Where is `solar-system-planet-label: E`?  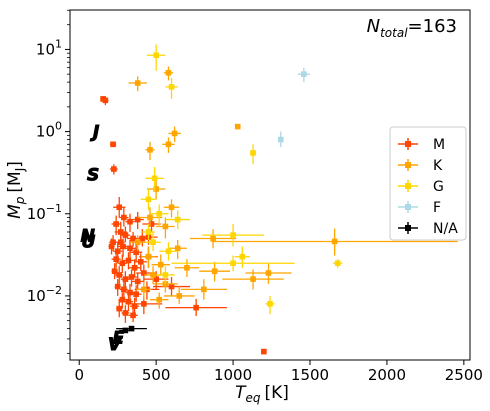
solar-system-planet-label: E is located at coordinates (119, 339).